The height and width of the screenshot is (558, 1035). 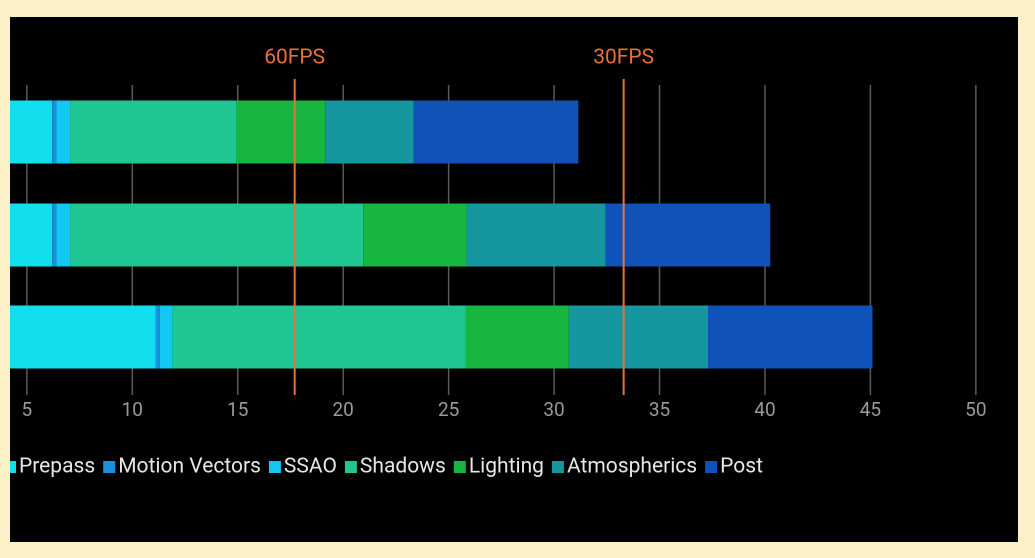 I want to click on x-tick-label: 45, so click(x=870, y=409).